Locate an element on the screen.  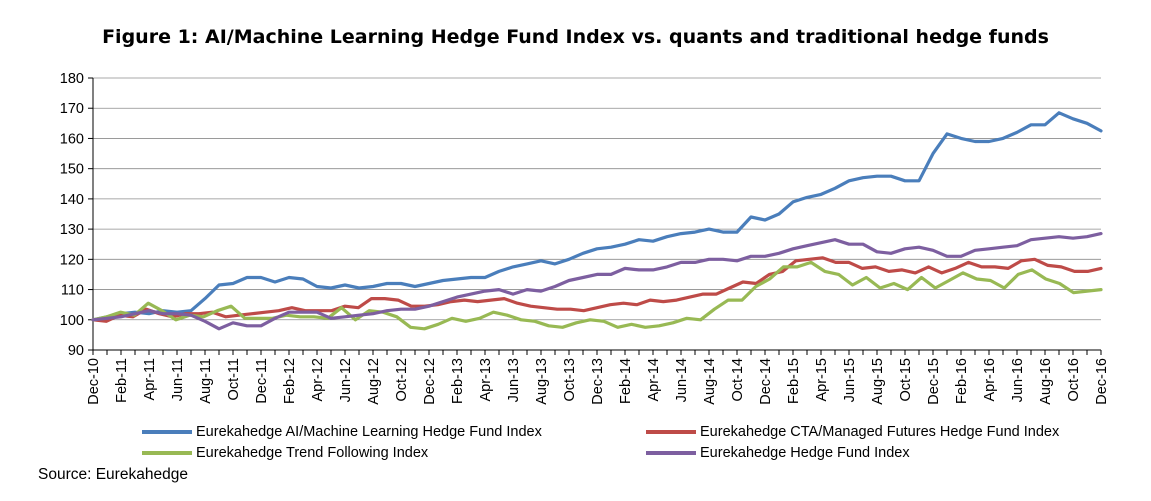
xtick-label: Aug-12 is located at coordinates (374, 381).